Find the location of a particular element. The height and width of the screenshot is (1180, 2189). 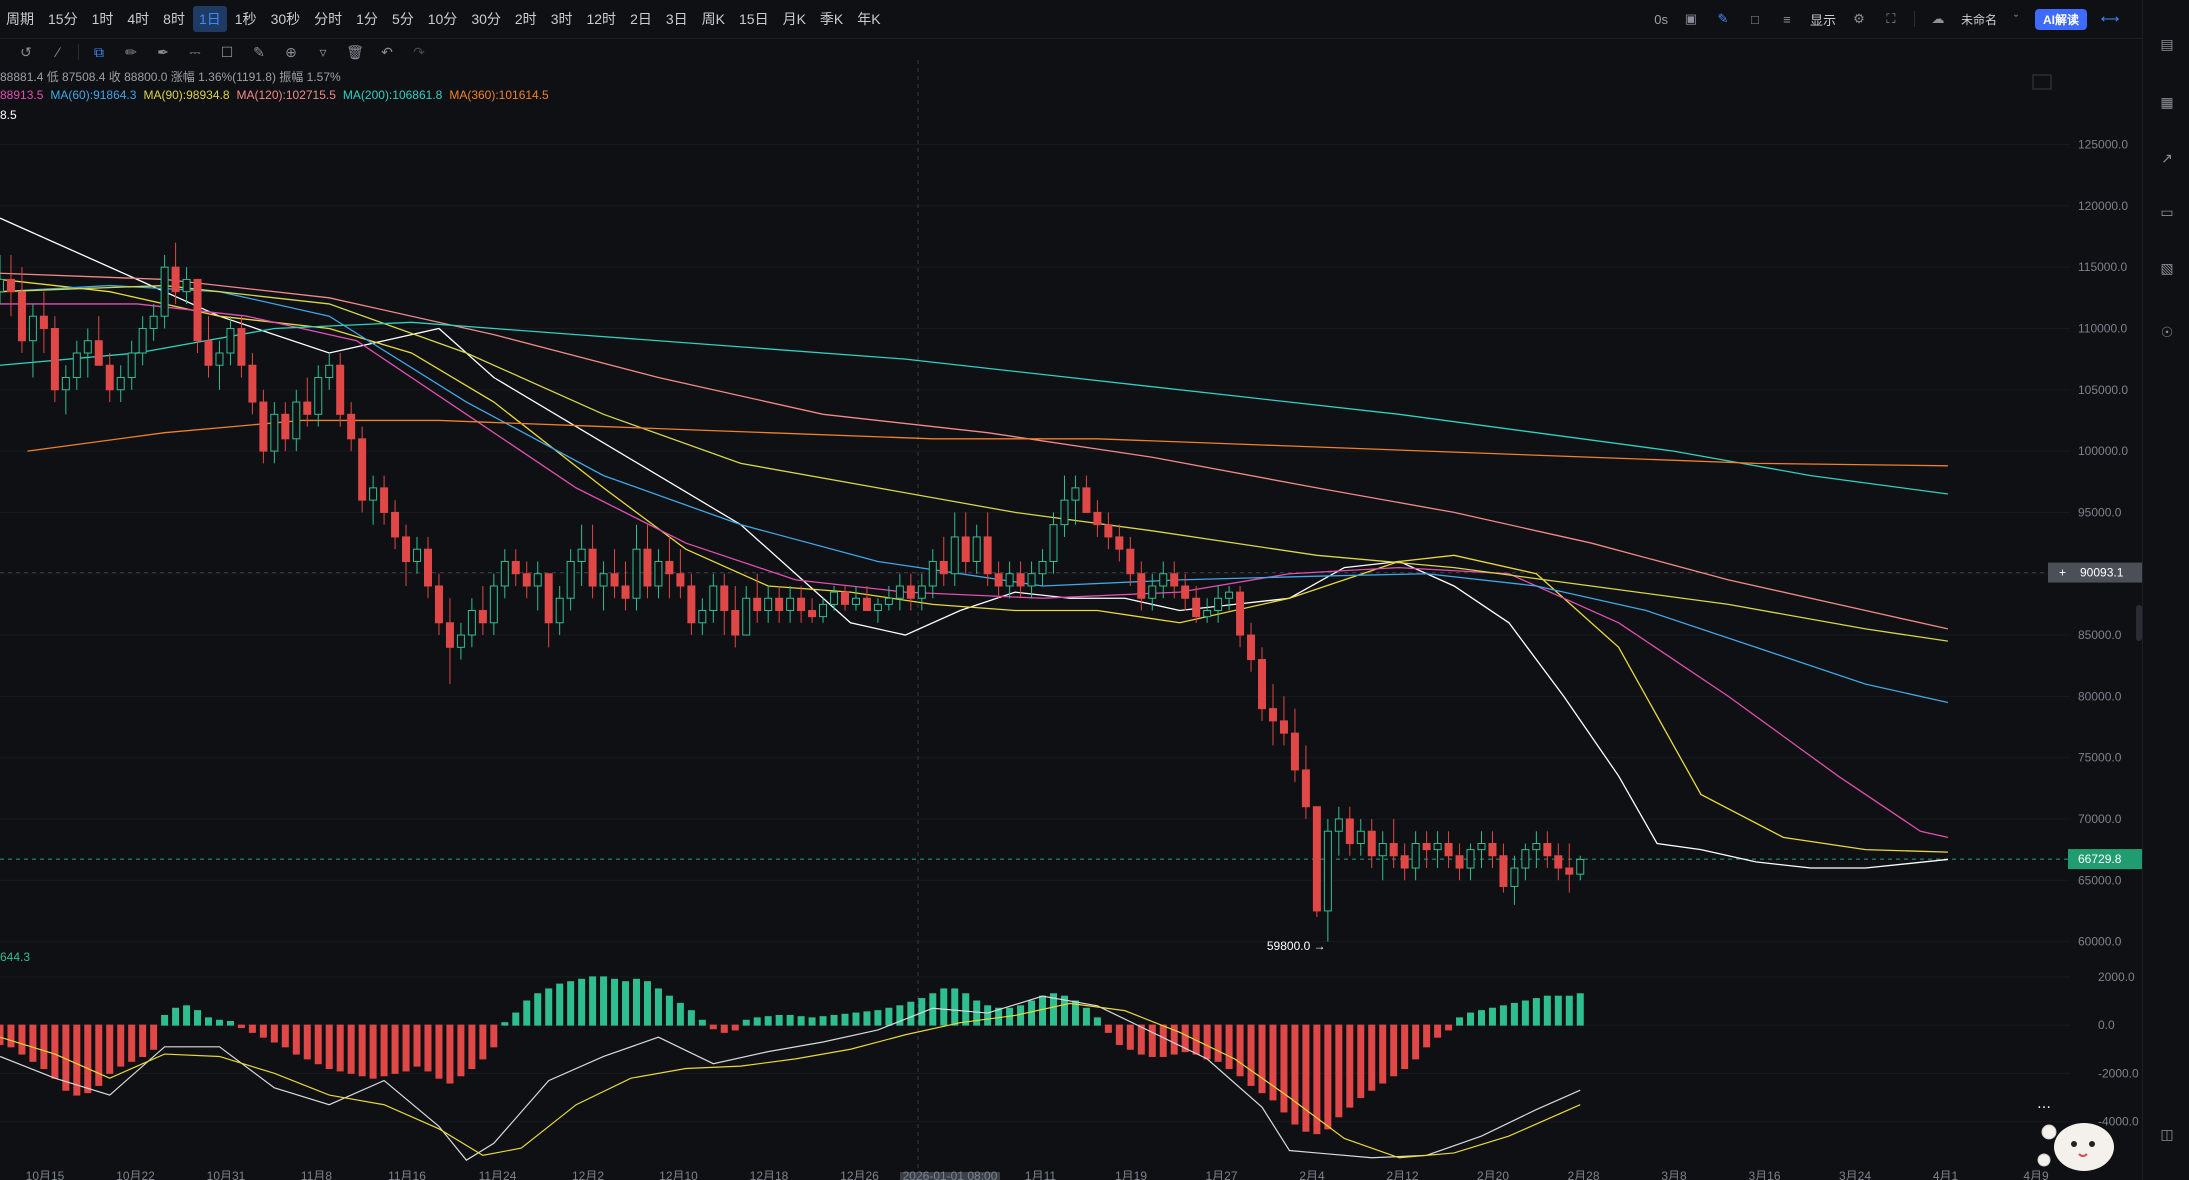

y-tick-label: 85000.0 is located at coordinates (2100, 635).